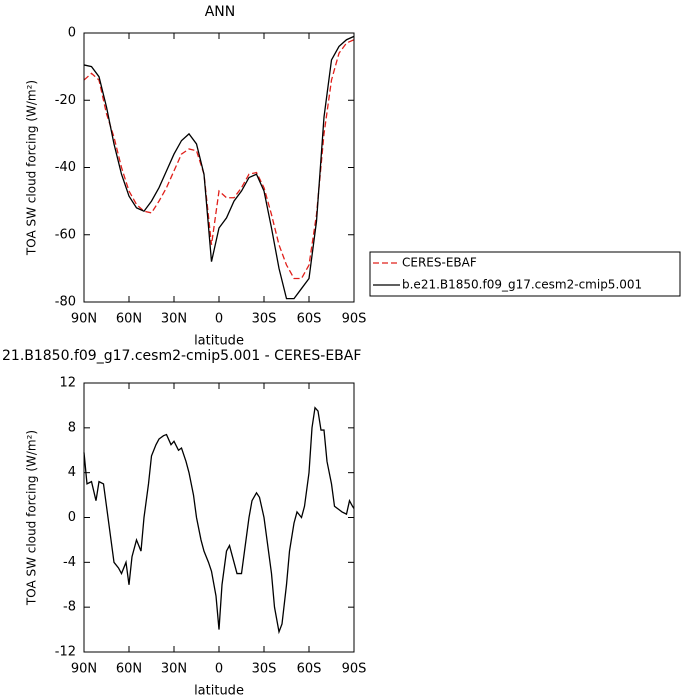  What do you see at coordinates (65, 652) in the screenshot?
I see `y-tick-label: -12` at bounding box center [65, 652].